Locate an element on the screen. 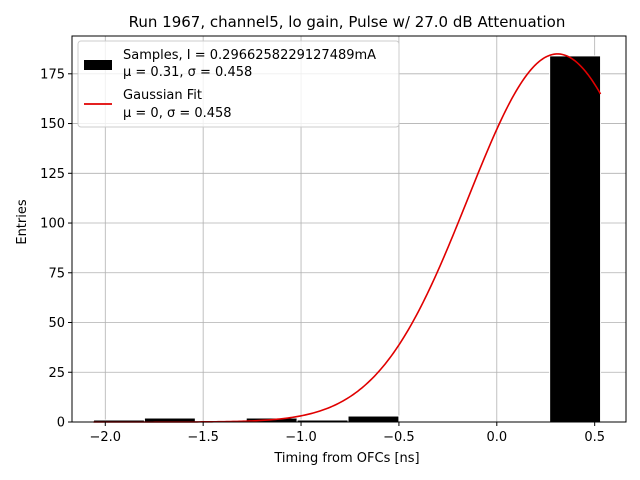  x-tick-label: −1.0 is located at coordinates (301, 437).